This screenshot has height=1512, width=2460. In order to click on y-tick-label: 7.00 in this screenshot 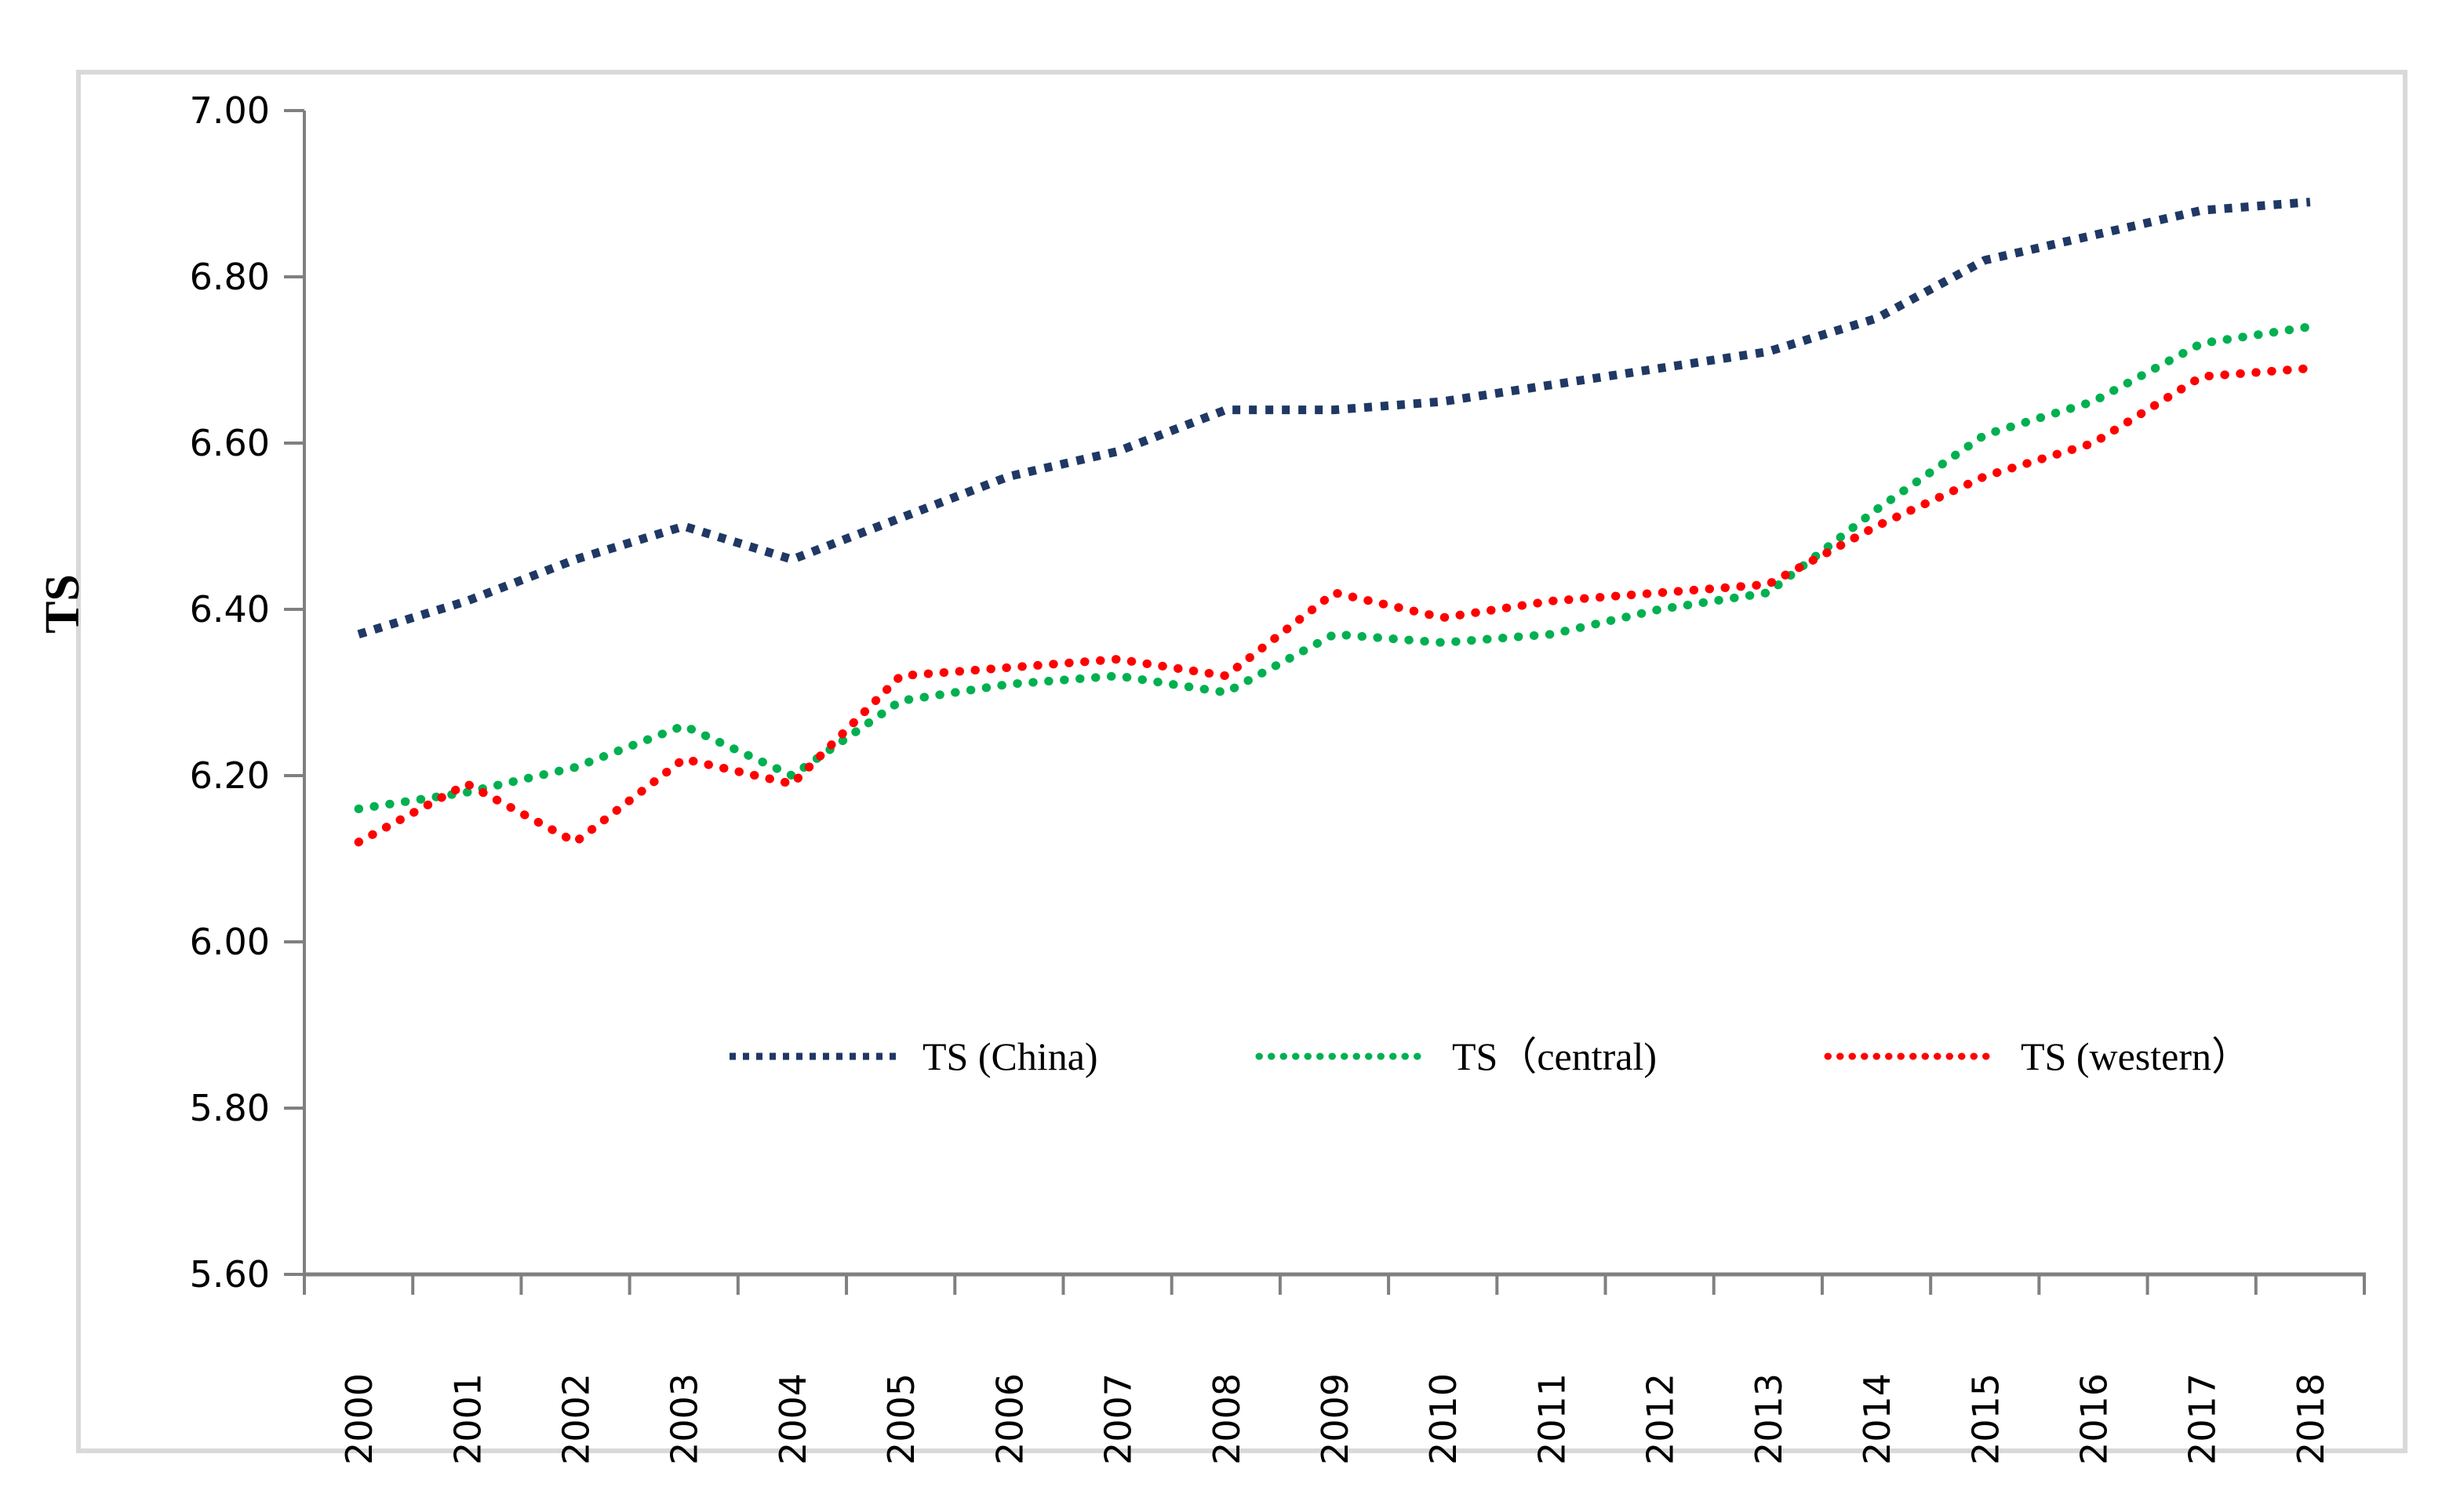, I will do `click(230, 110)`.